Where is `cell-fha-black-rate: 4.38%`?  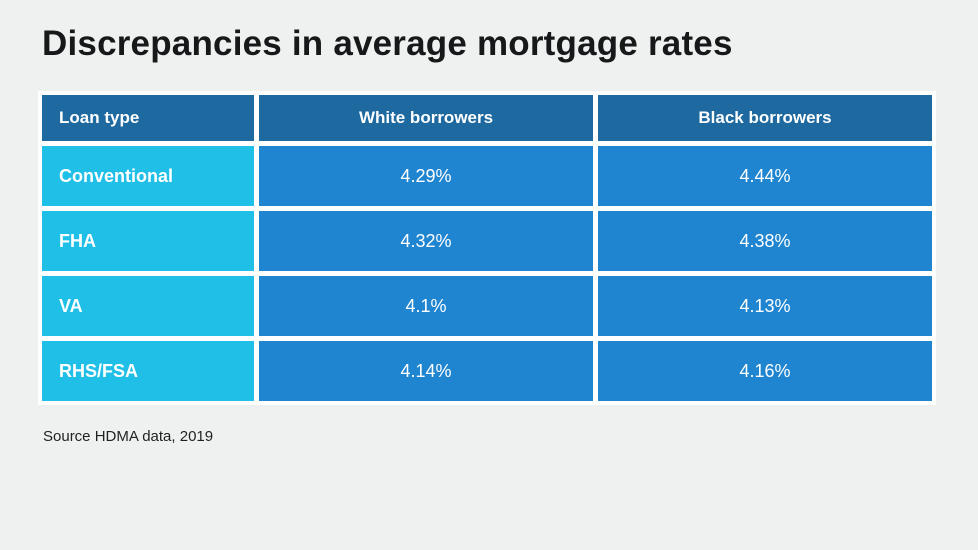 cell-fha-black-rate: 4.38% is located at coordinates (765, 241).